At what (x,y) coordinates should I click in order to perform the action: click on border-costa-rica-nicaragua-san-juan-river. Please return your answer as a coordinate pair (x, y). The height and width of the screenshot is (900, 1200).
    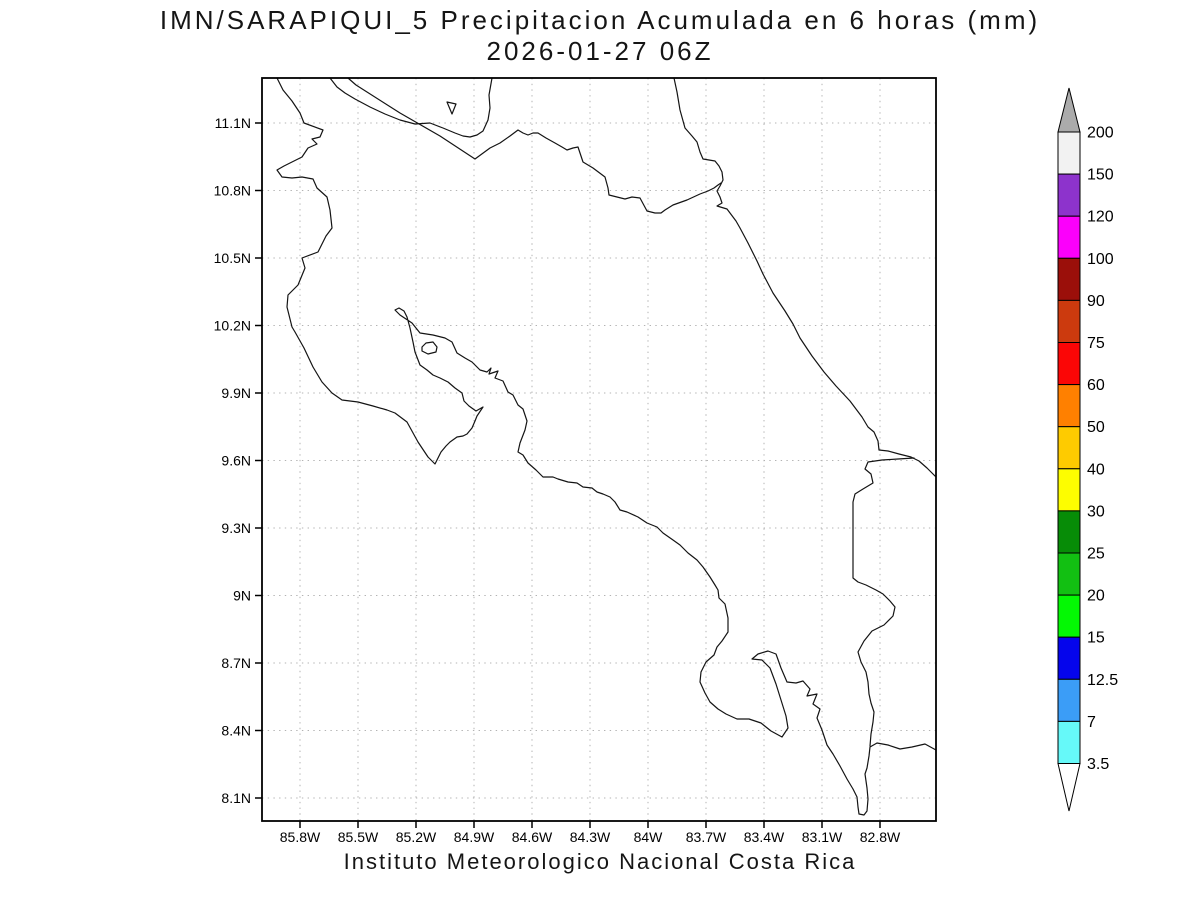
    Looking at the image, I should click on (534, 145).